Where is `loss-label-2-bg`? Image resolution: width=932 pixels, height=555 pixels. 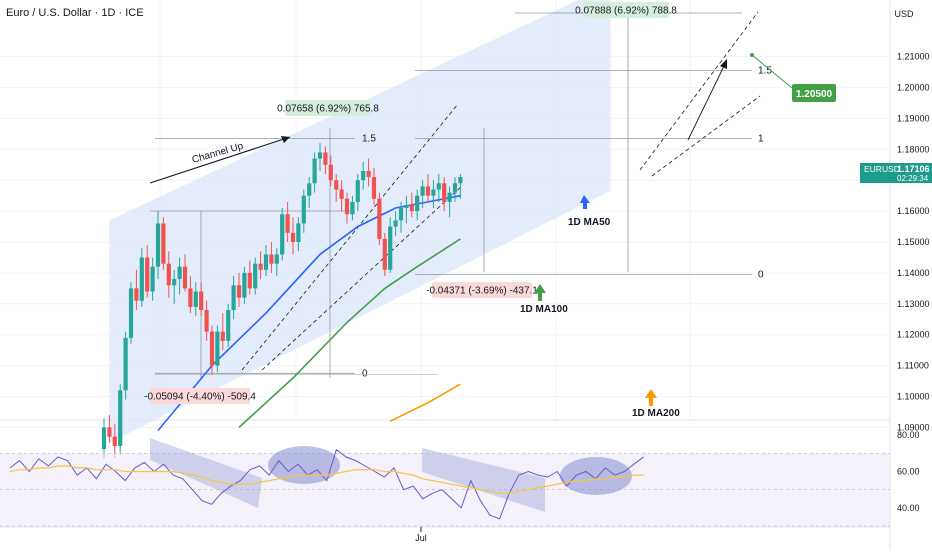
loss-label-2-bg is located at coordinates (482, 290).